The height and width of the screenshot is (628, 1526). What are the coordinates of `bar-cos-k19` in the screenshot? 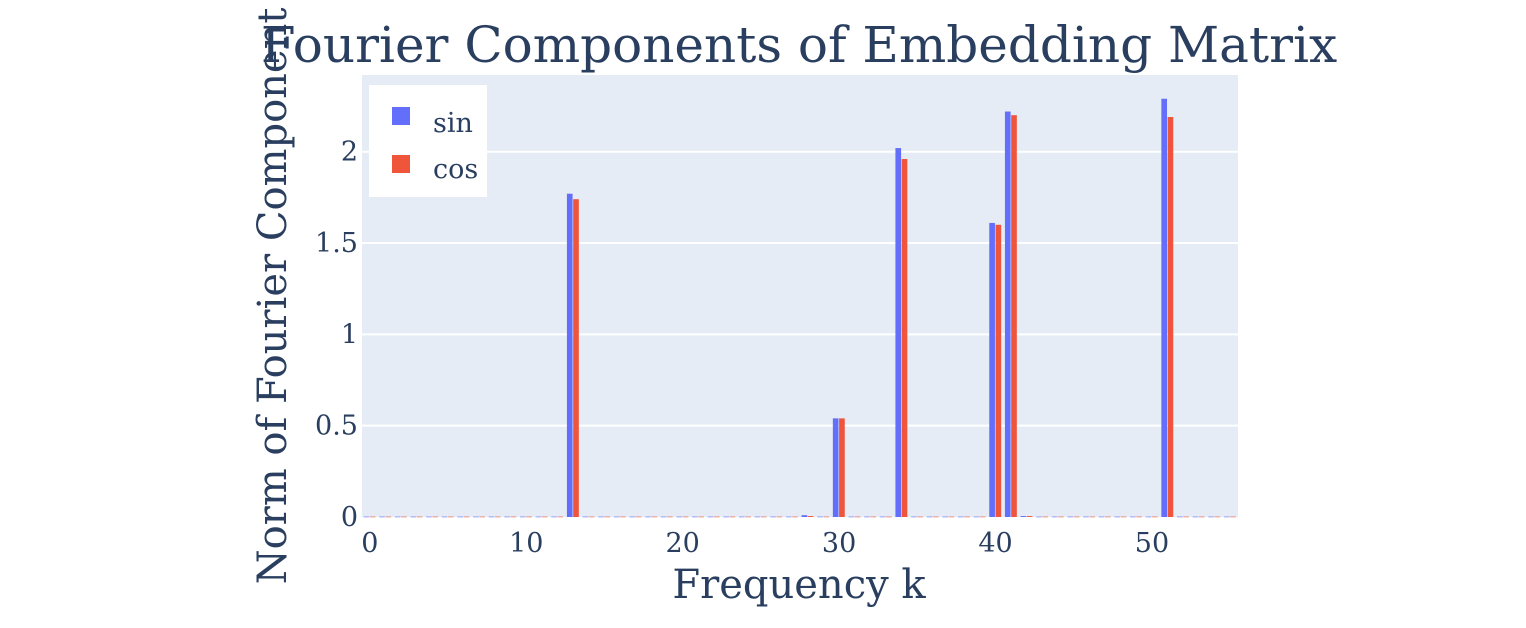 It's located at (670, 517).